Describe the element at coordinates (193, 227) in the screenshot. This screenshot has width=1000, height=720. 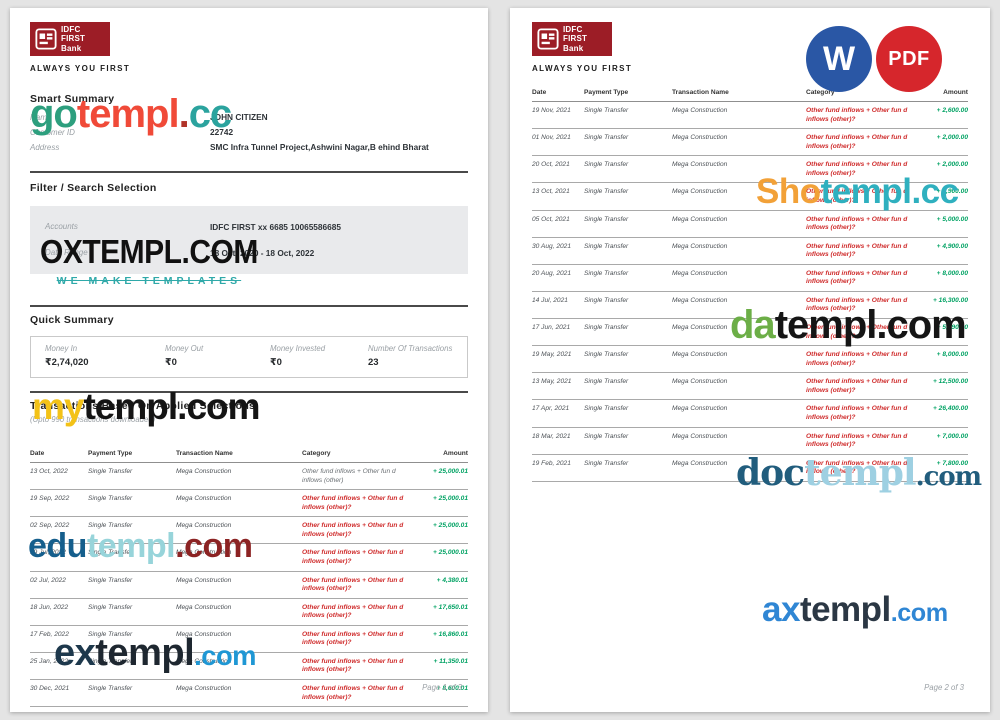
I see `field-accounts: Accounts IDFC FIRST xx 6685 10065586685` at that location.